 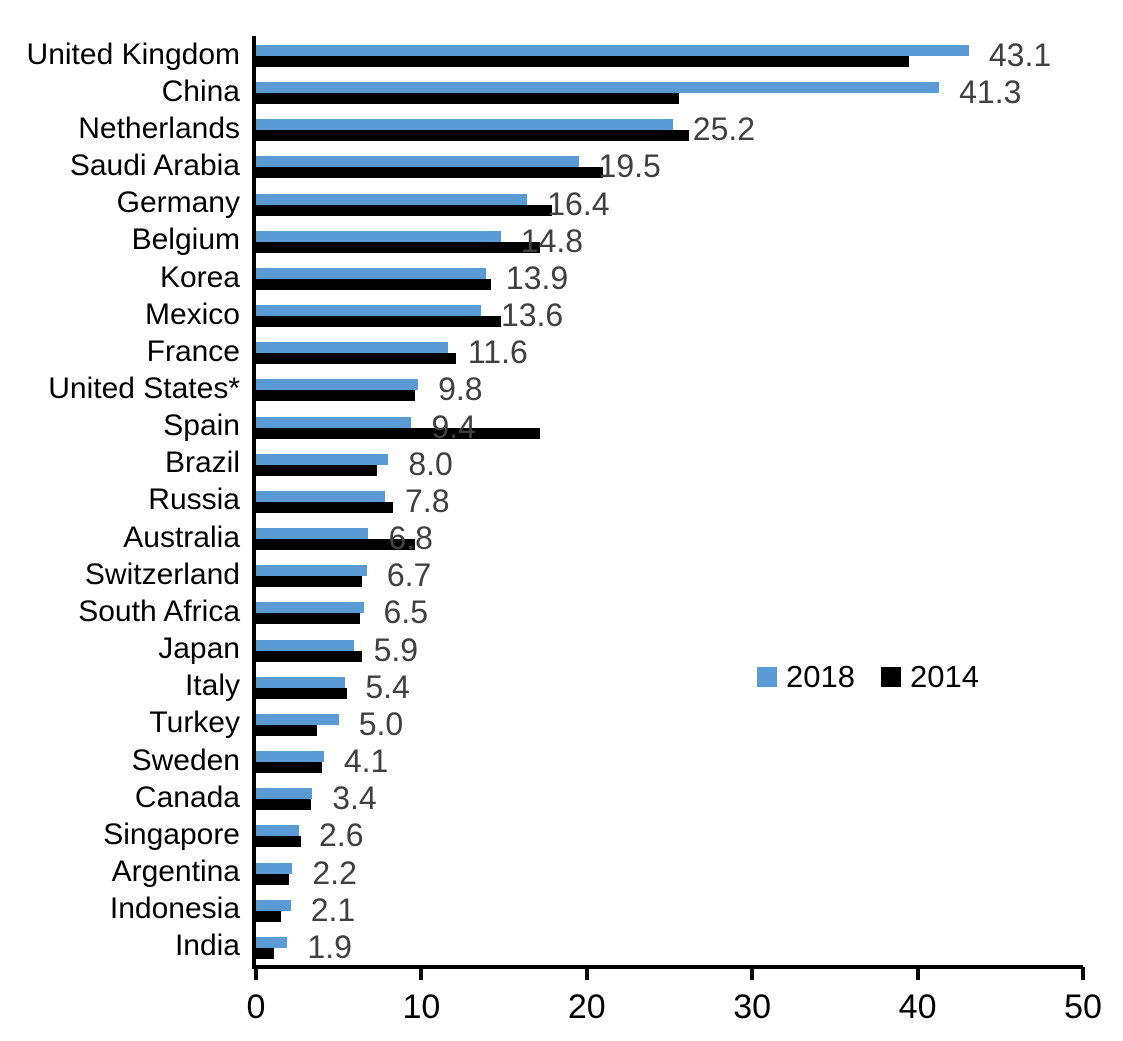 I want to click on data-label: 4.1, so click(x=366, y=761).